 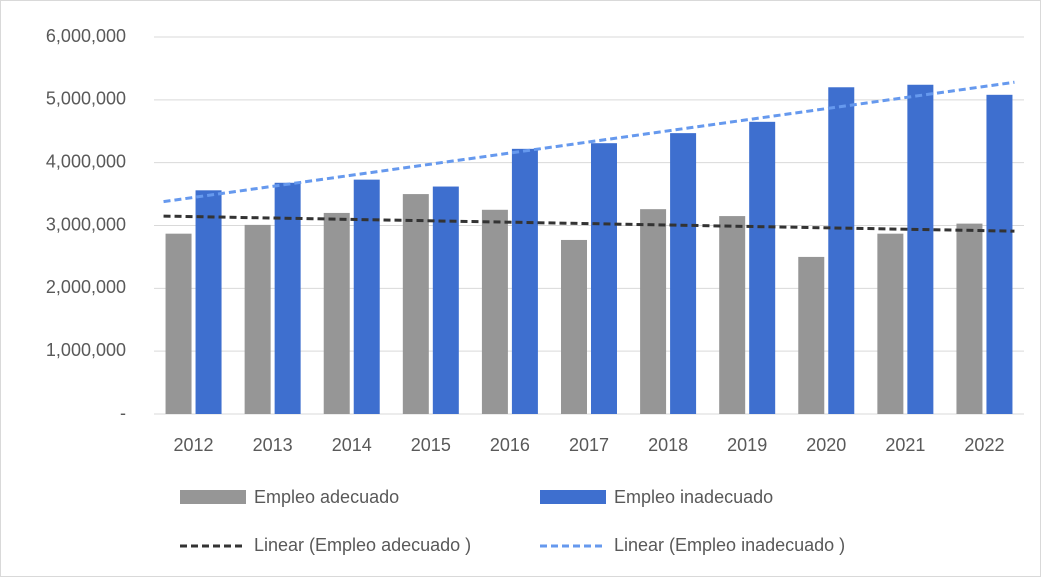 What do you see at coordinates (86, 36) in the screenshot?
I see `y-tick-label: 6,000,000` at bounding box center [86, 36].